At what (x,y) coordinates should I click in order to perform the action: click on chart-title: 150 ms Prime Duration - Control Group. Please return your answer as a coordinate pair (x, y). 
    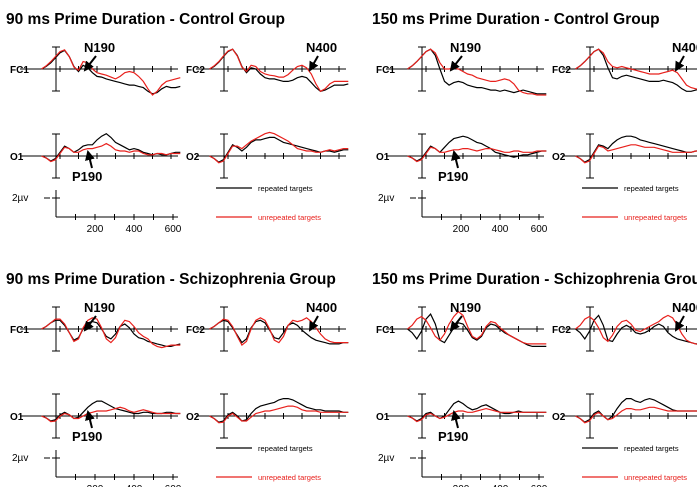
    Looking at the image, I should click on (516, 19).